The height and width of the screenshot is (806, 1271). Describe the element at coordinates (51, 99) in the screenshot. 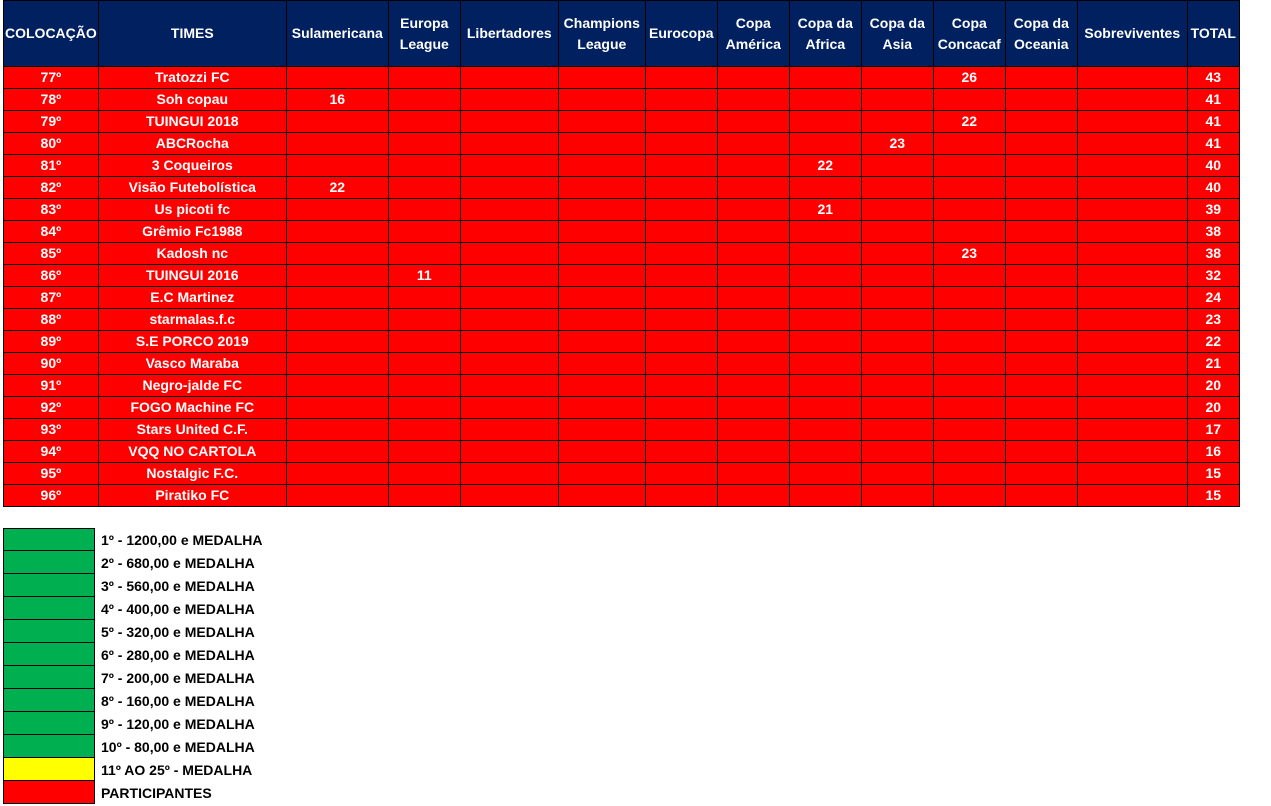

I see `cell-colocacao: 78º` at that location.